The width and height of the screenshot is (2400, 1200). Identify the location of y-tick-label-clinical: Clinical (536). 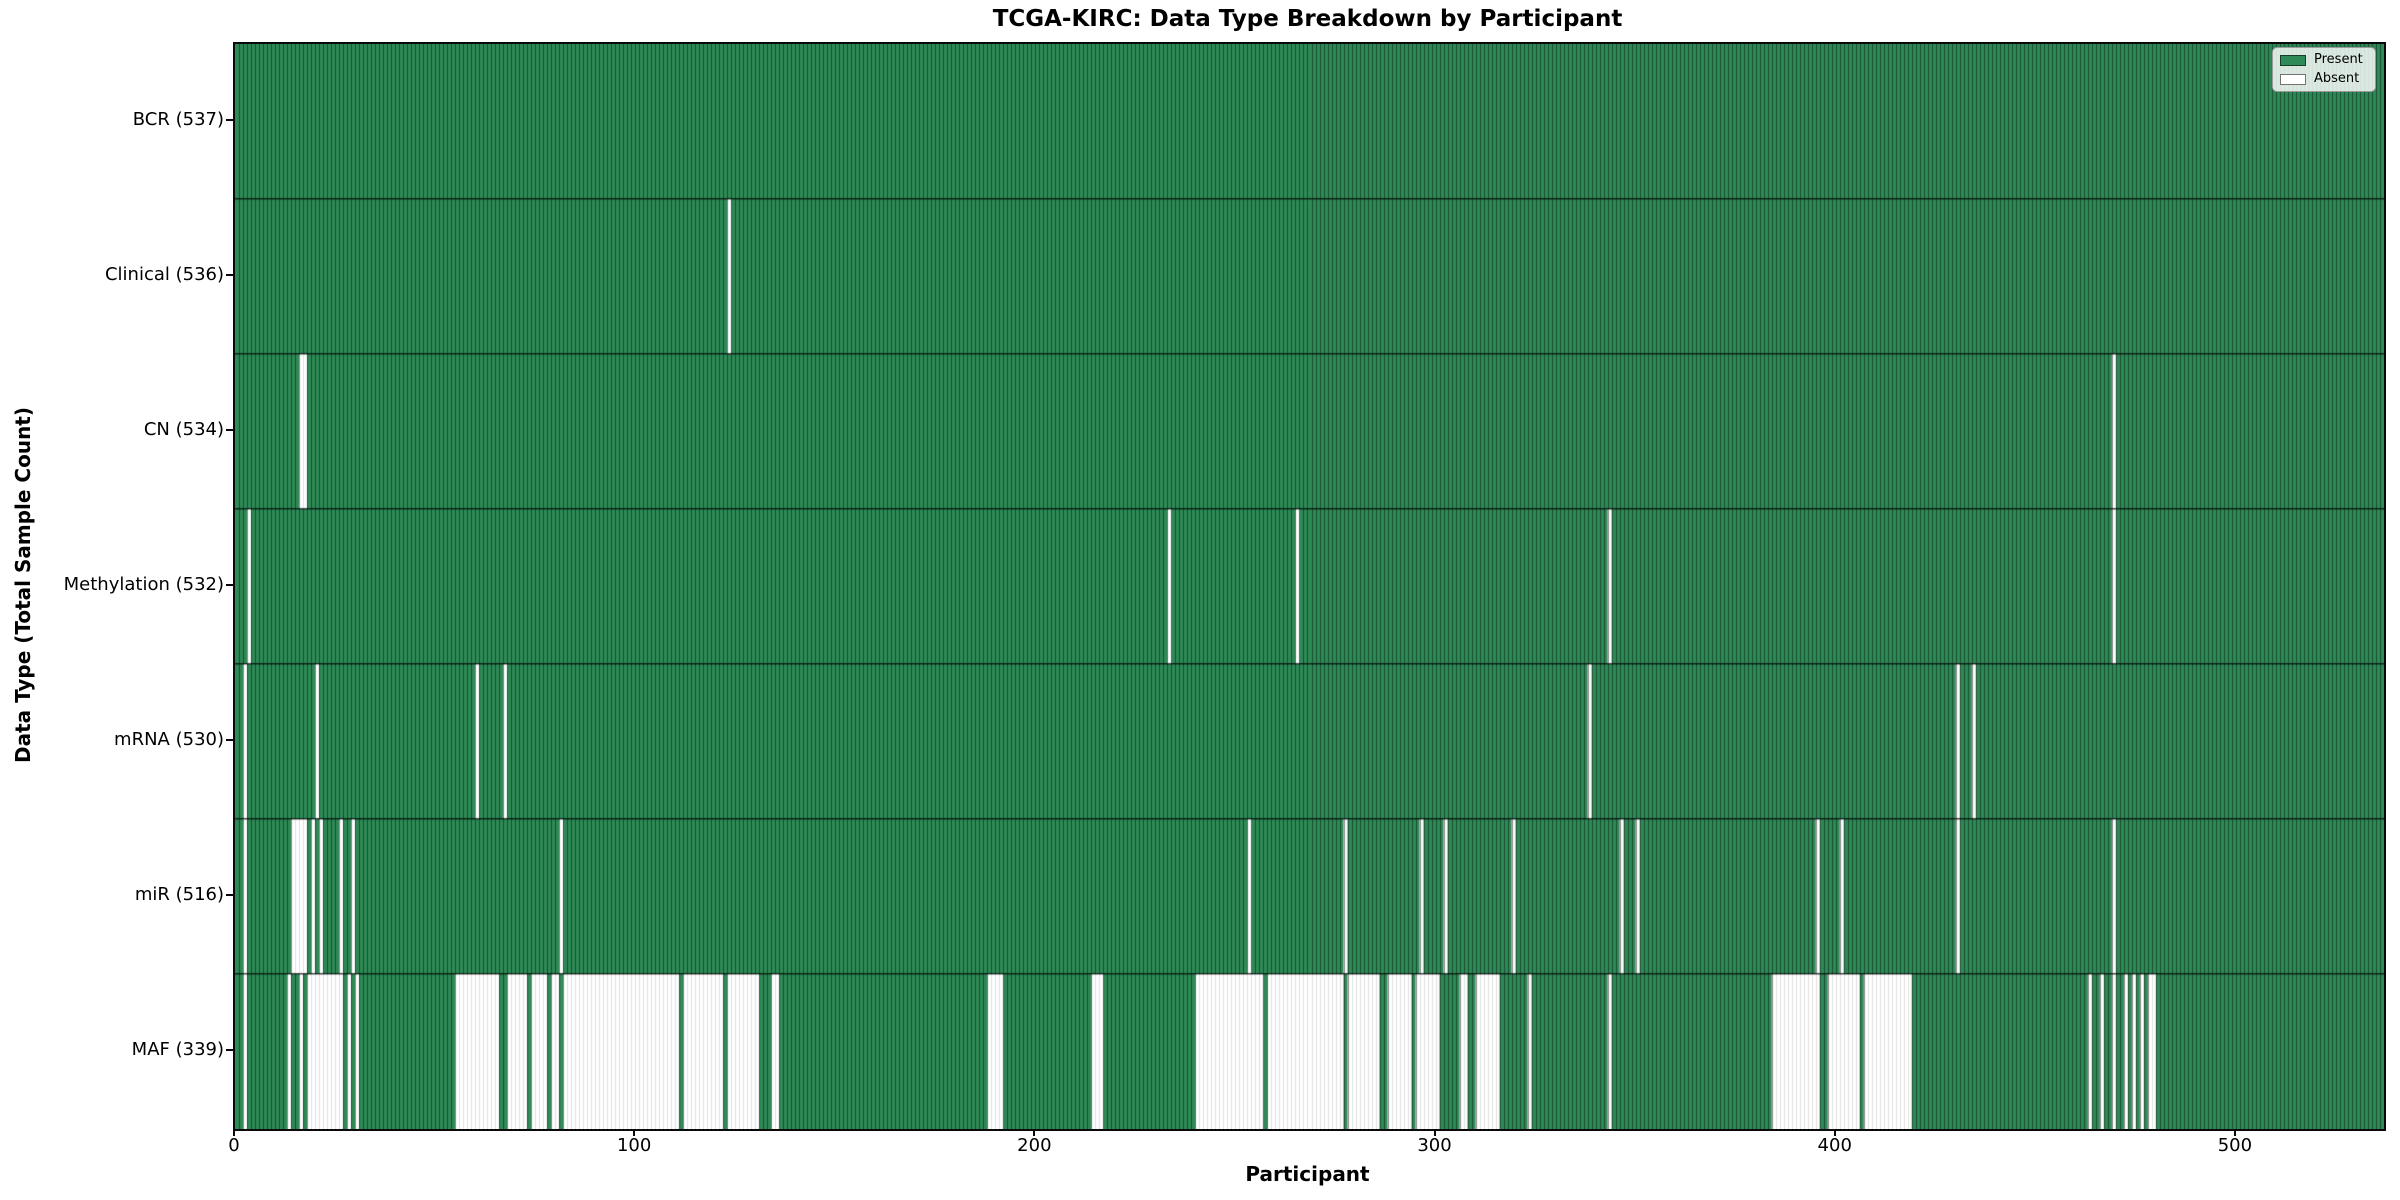
(164, 274).